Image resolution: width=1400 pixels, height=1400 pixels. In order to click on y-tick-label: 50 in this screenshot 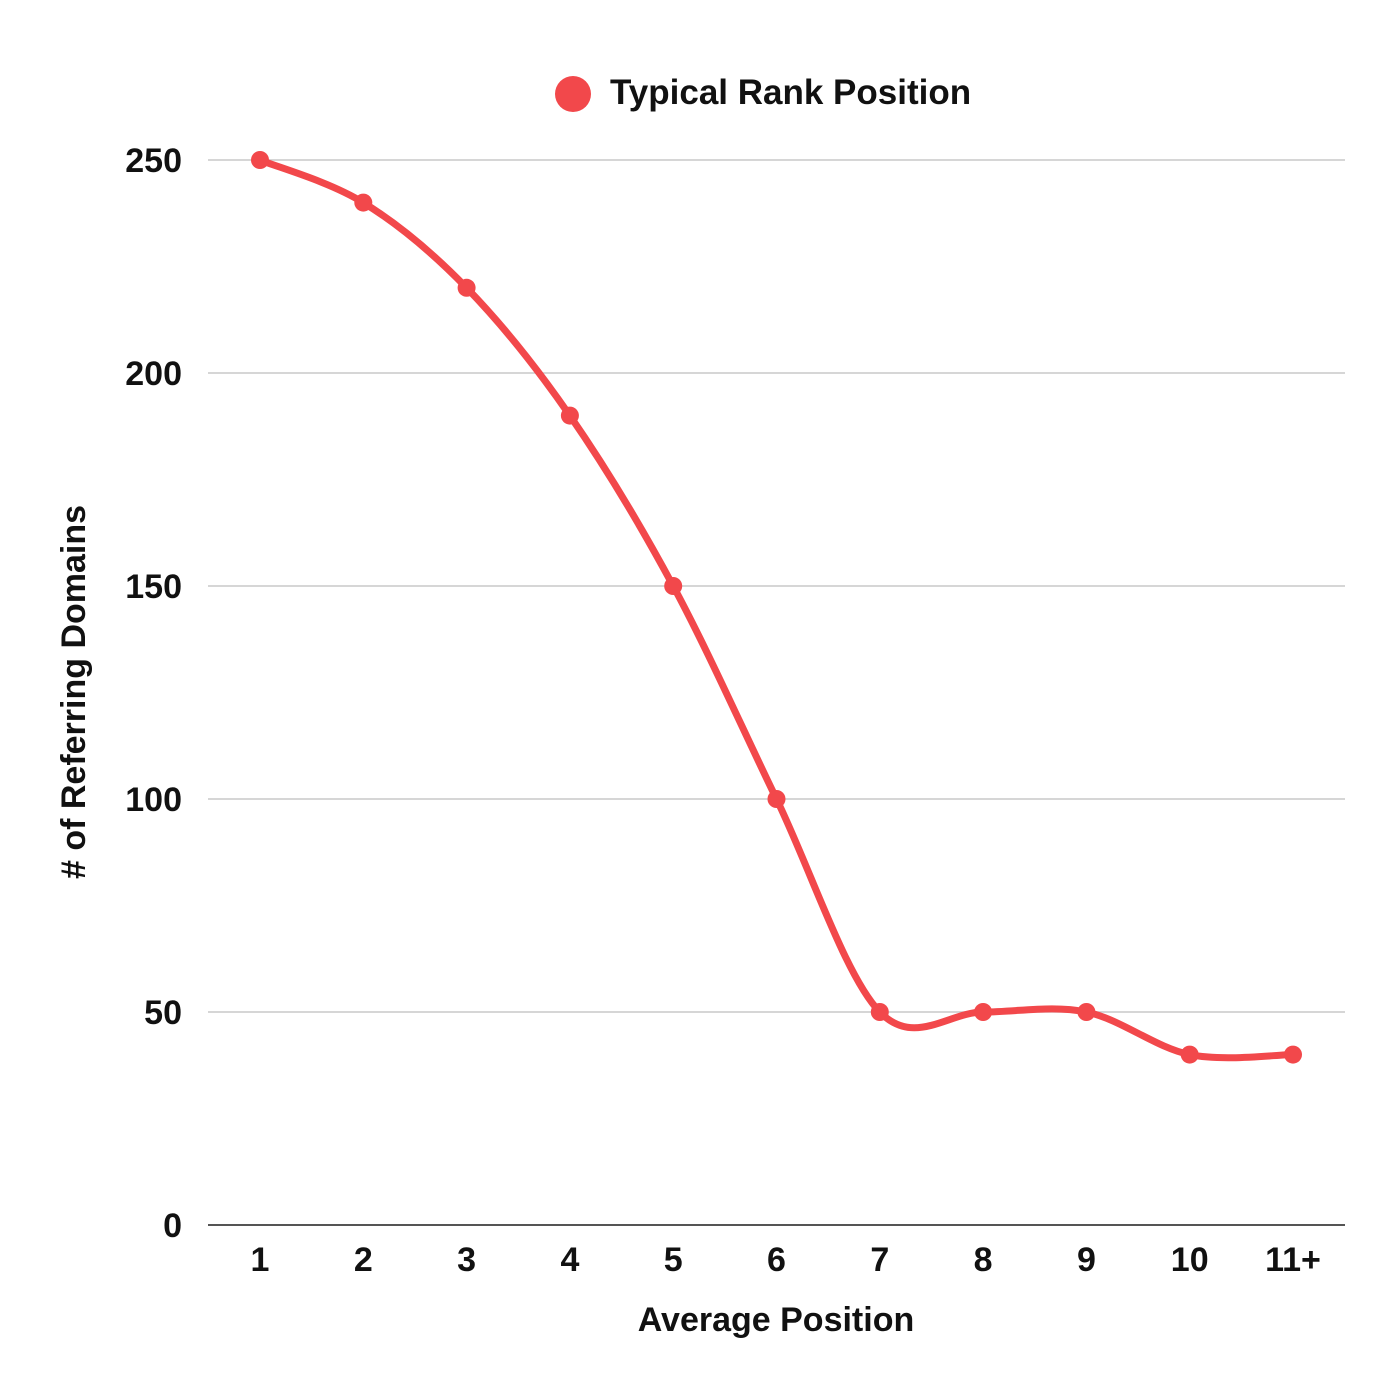, I will do `click(163, 1013)`.